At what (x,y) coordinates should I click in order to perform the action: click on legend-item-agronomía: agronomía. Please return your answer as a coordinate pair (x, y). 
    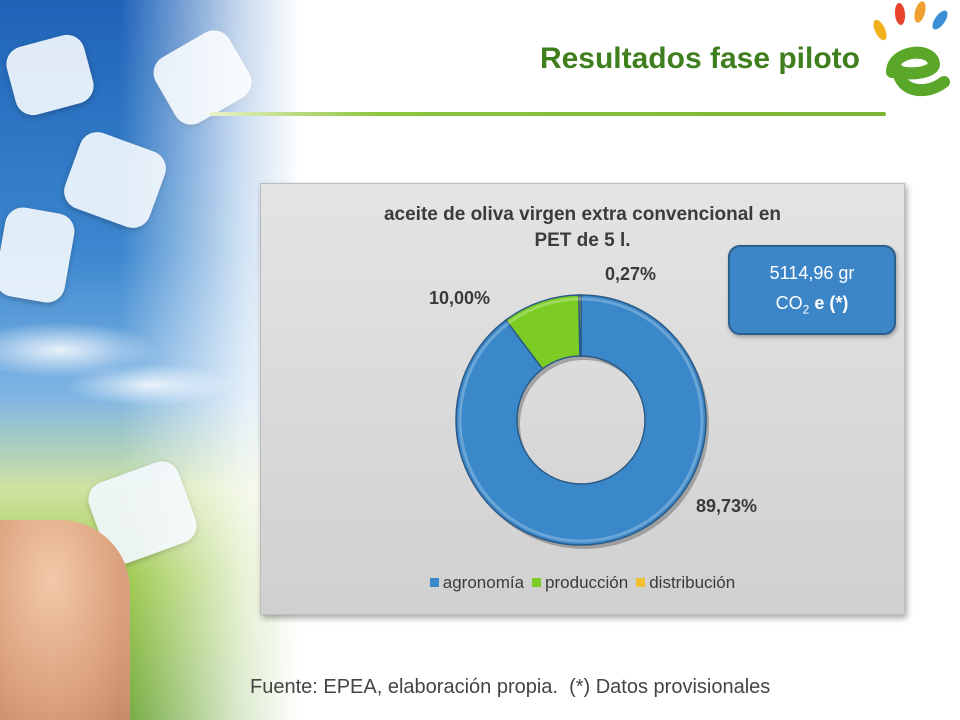
    Looking at the image, I should click on (477, 583).